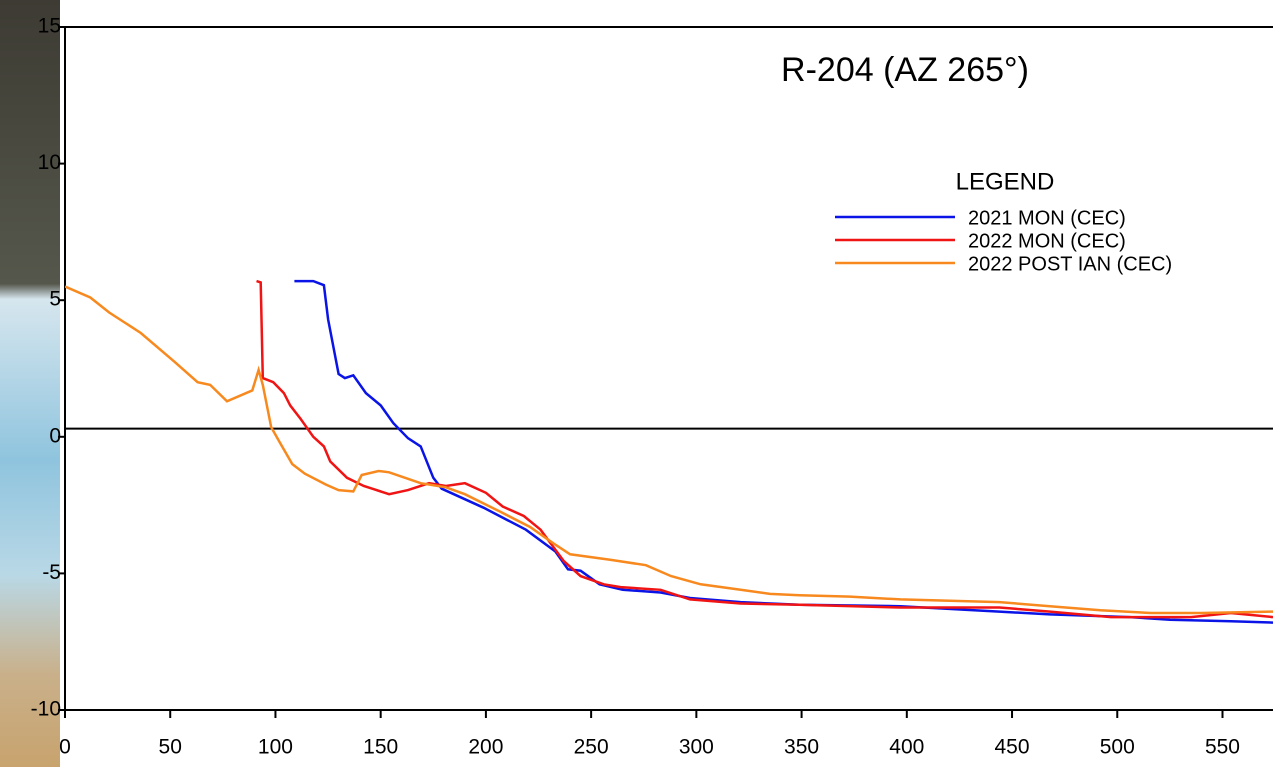 This screenshot has width=1273, height=767. I want to click on y-tick-label: 5, so click(55, 299).